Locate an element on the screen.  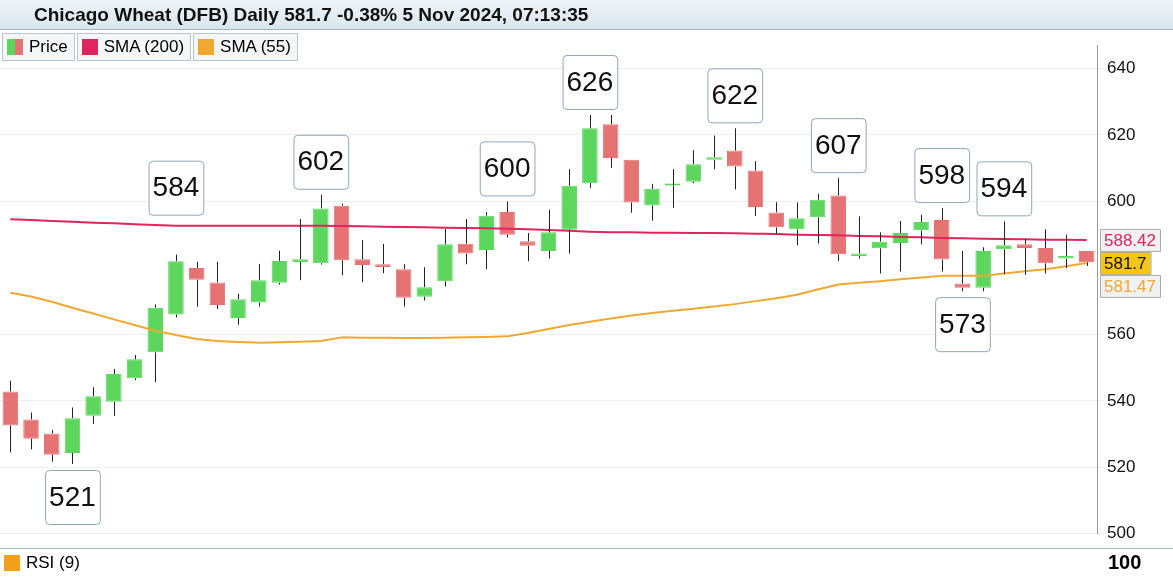
text: RSI (9) is located at coordinates (53, 563).